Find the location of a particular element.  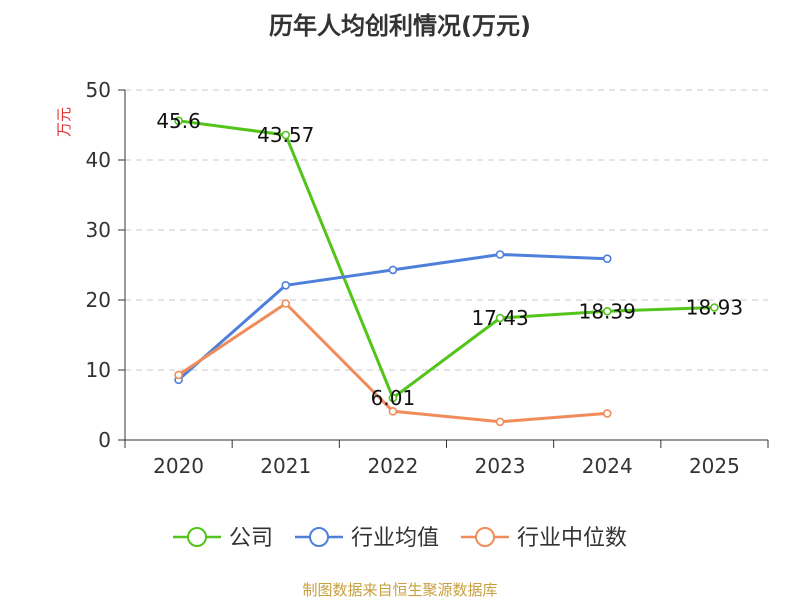

data-label: 17.43 is located at coordinates (499, 318).